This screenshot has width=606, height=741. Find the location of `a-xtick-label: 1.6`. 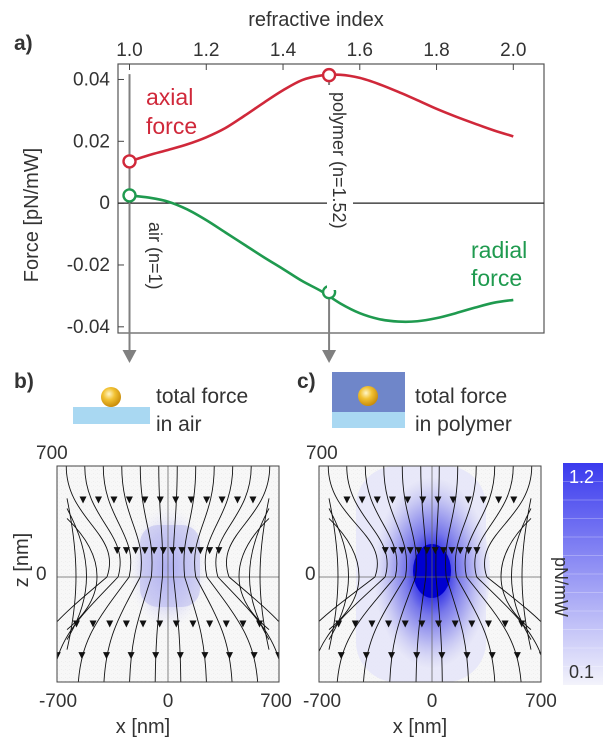

a-xtick-label: 1.6 is located at coordinates (360, 50).